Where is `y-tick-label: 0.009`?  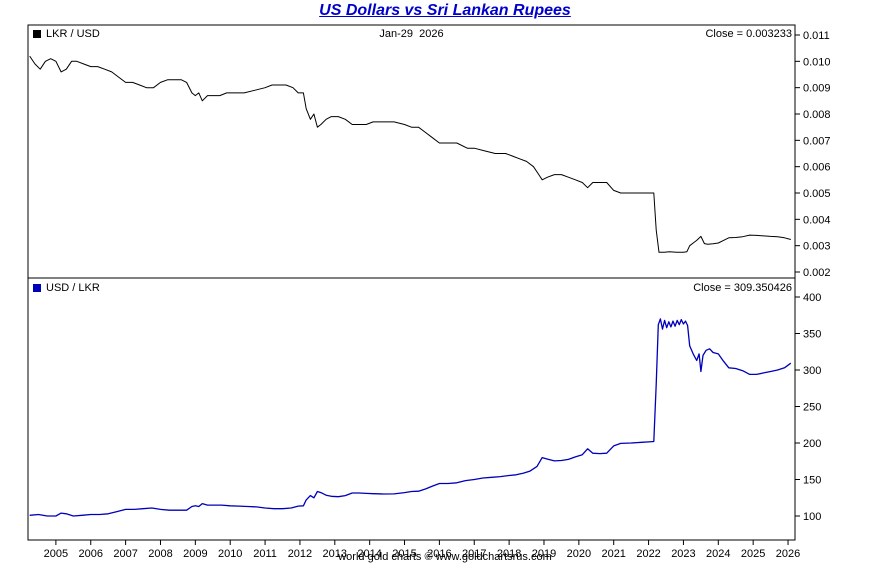 y-tick-label: 0.009 is located at coordinates (817, 89).